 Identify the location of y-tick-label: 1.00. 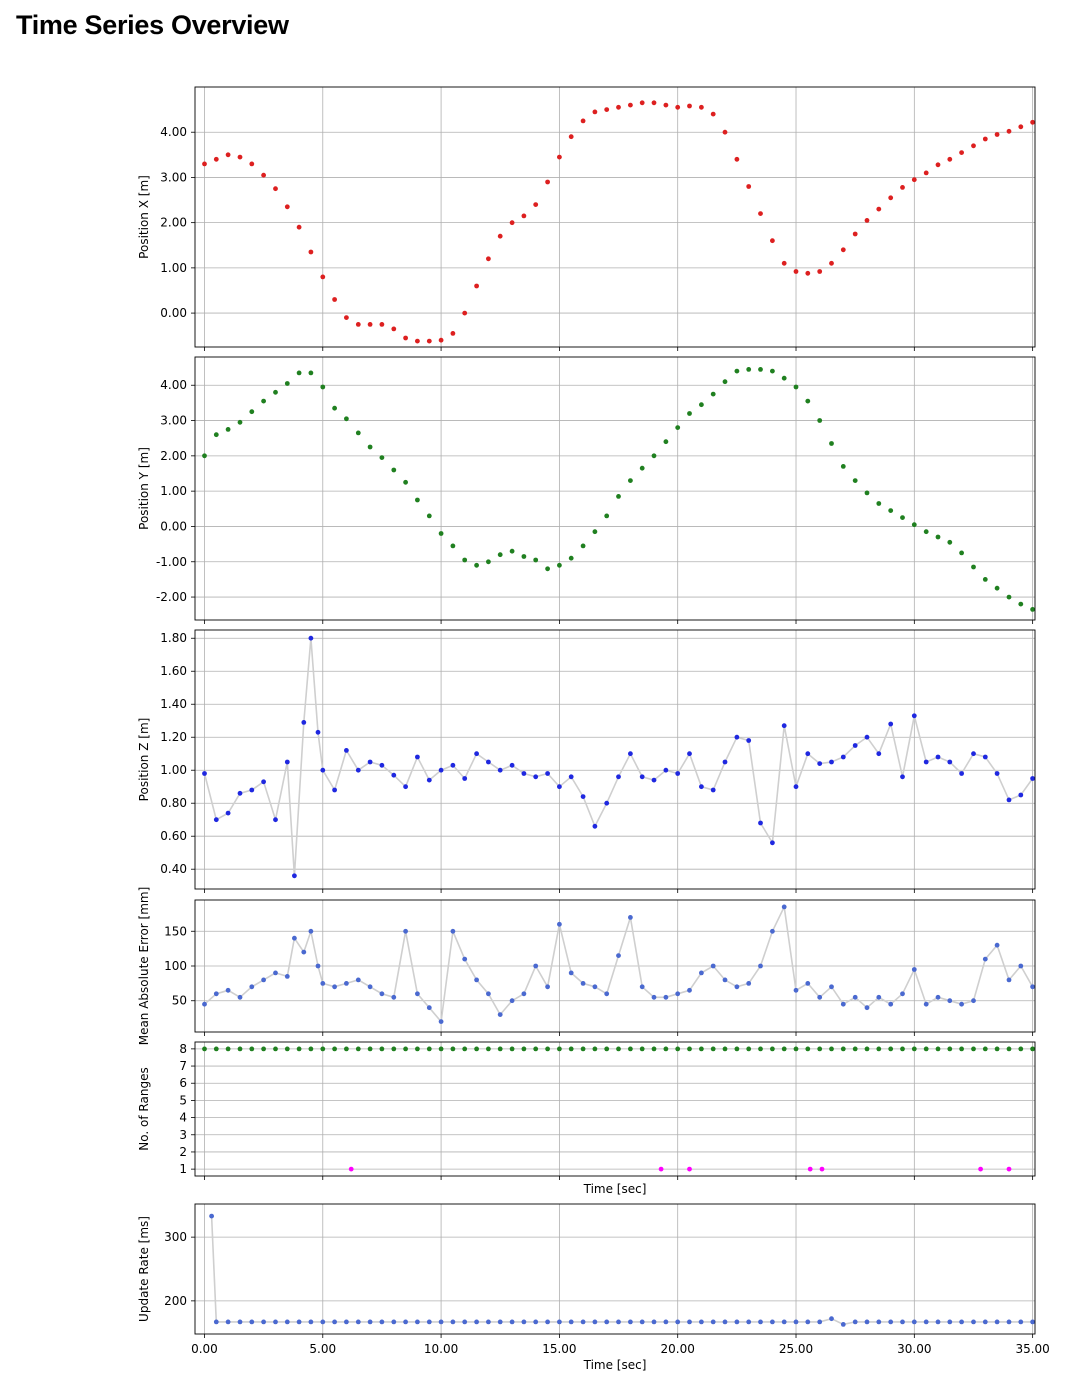
(173, 770).